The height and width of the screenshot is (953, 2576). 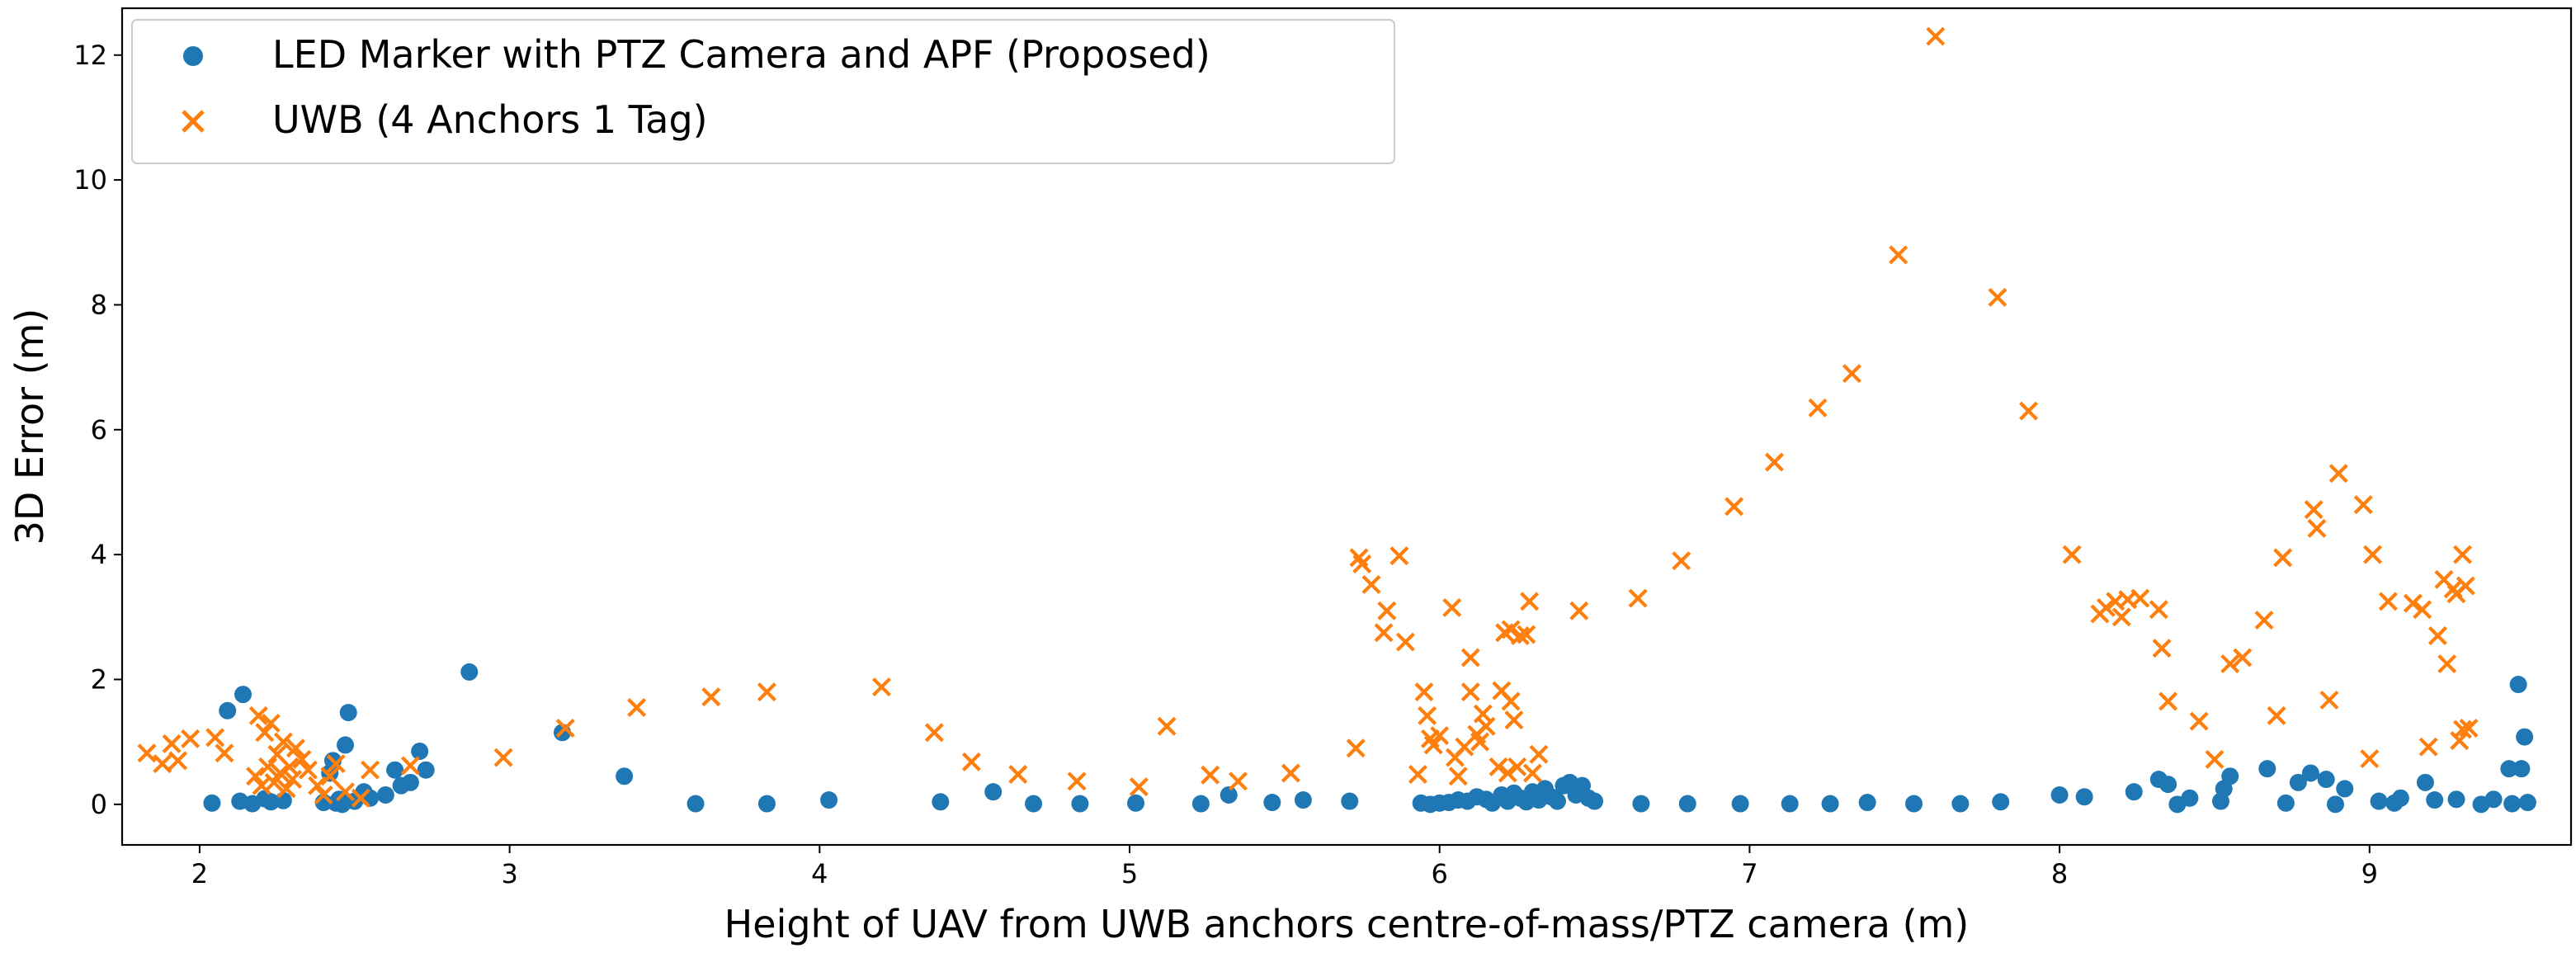 What do you see at coordinates (99, 804) in the screenshot?
I see `y-tick-label: 0` at bounding box center [99, 804].